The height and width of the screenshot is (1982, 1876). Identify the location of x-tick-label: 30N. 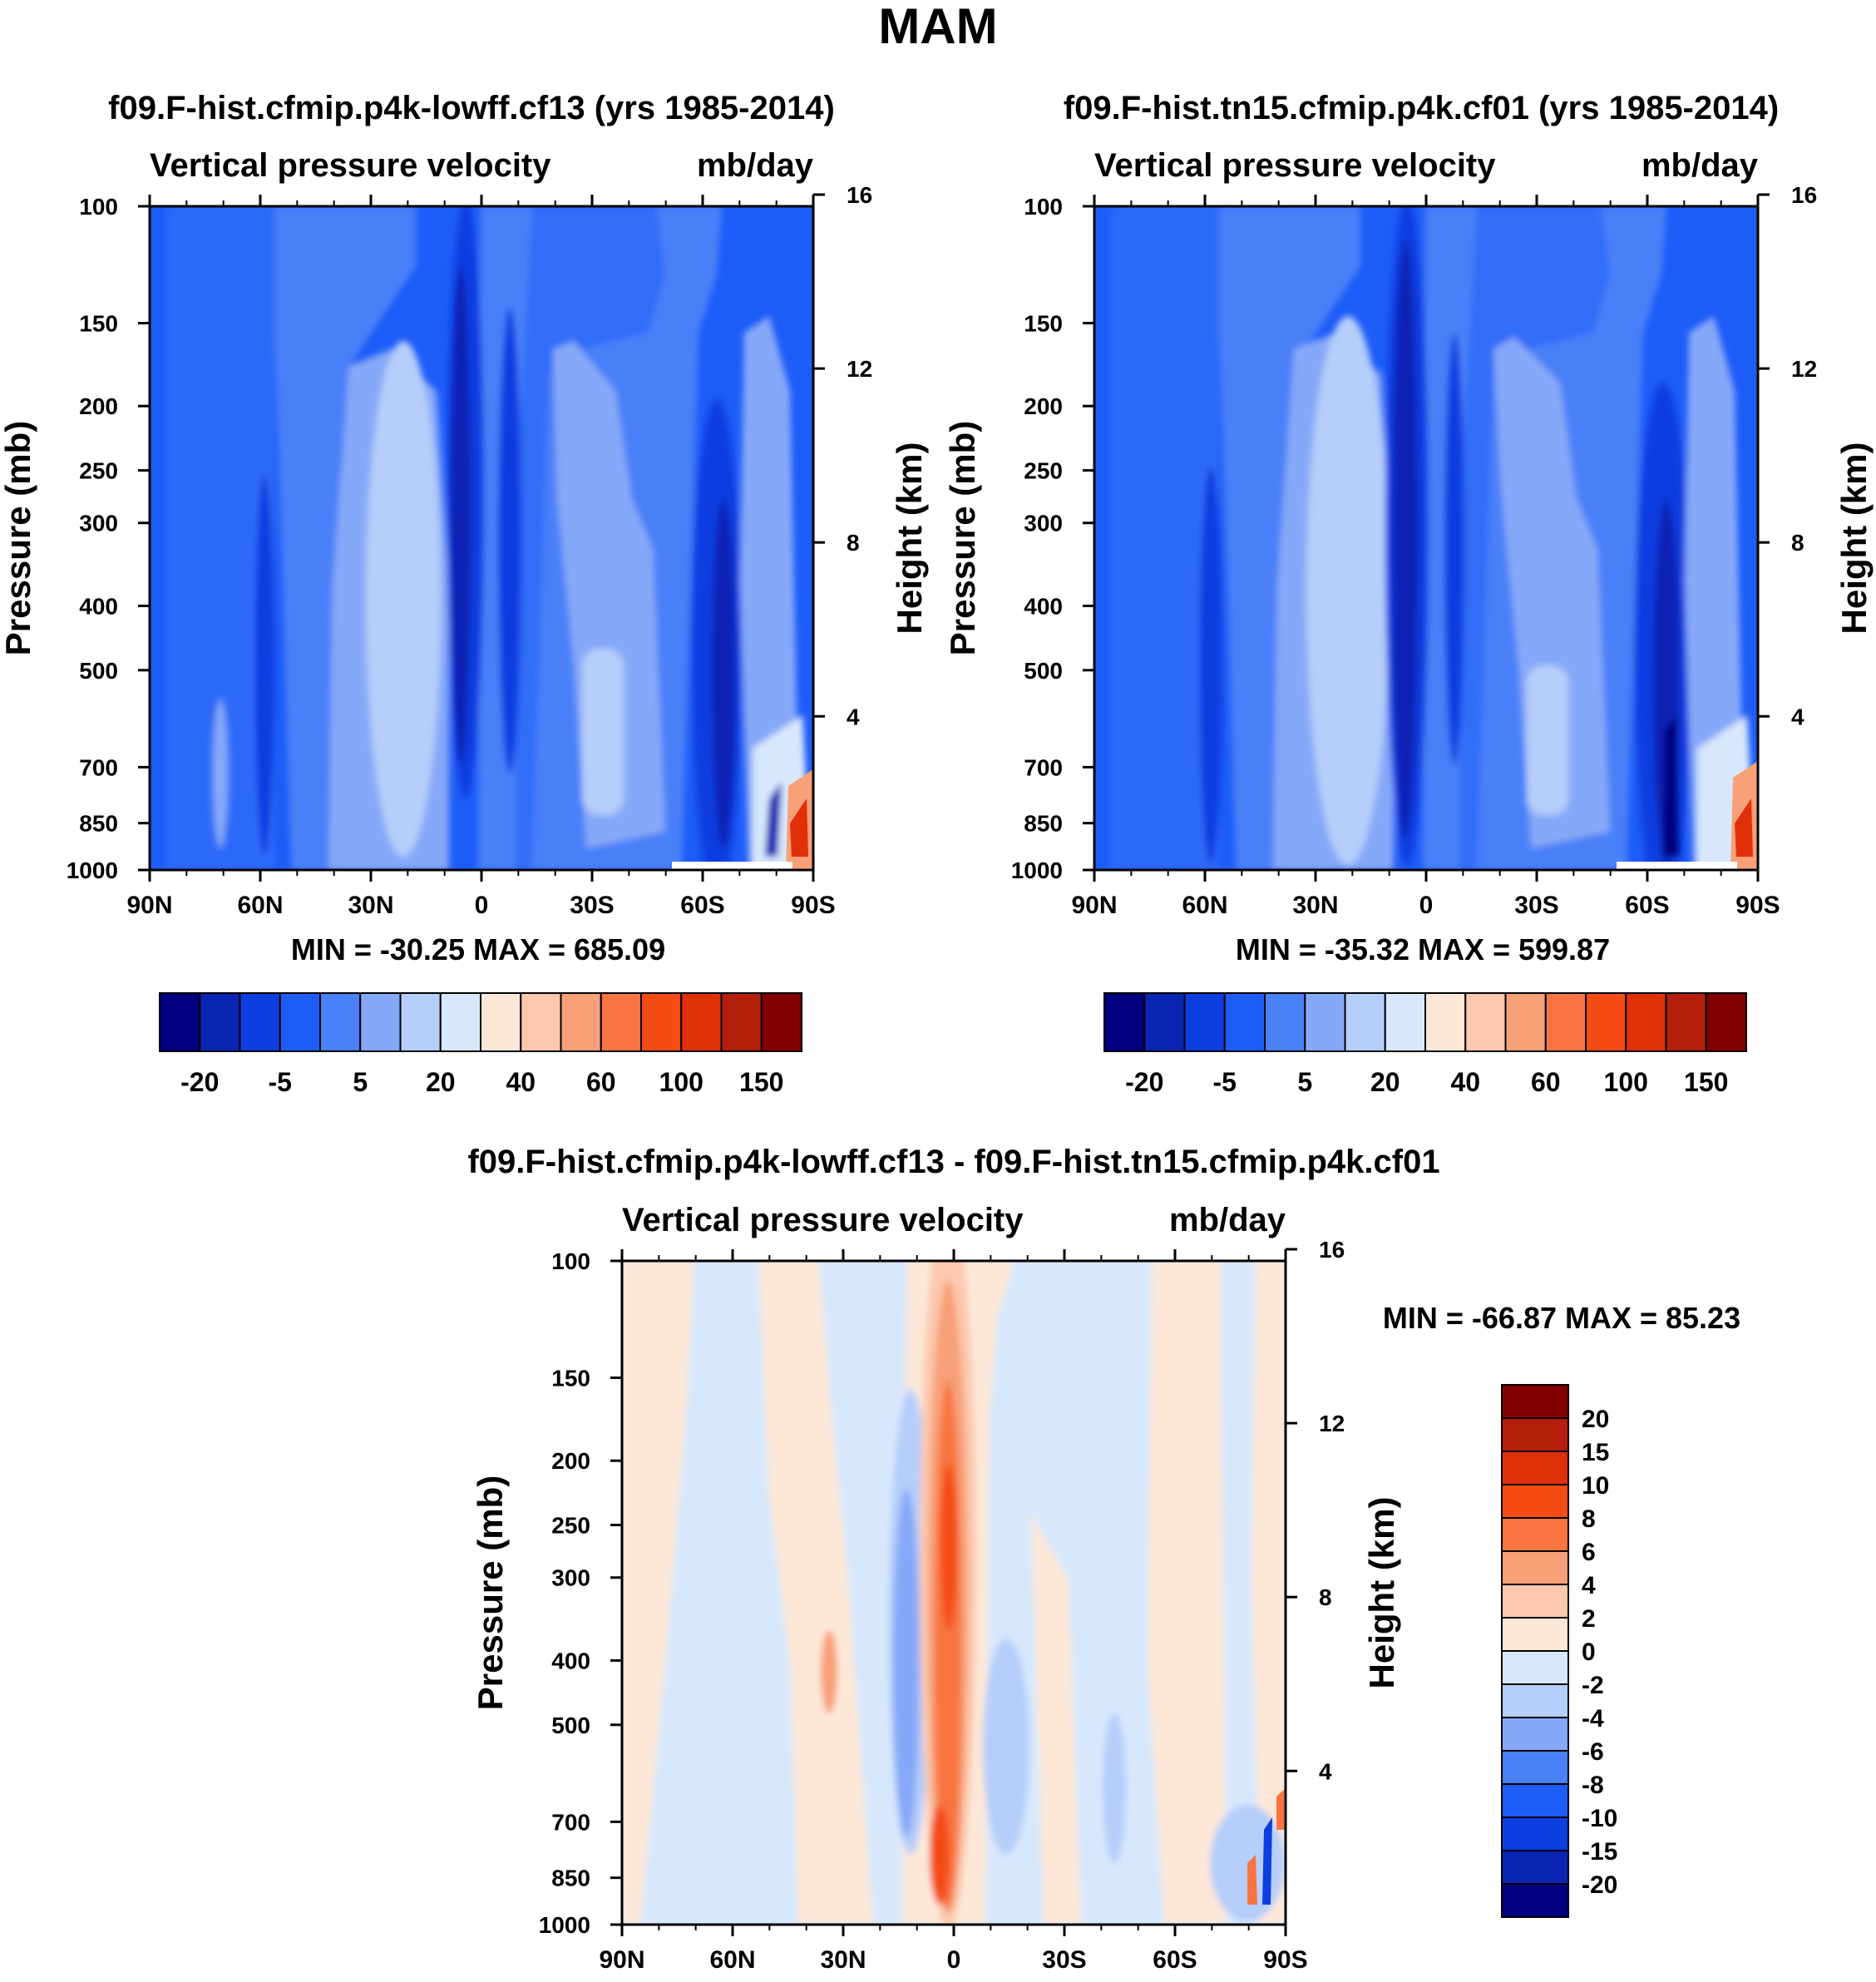
(1315, 905).